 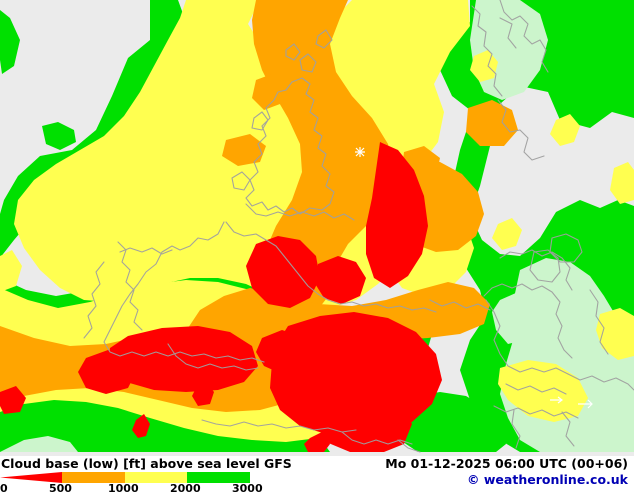 I want to click on copyright-label: © weatheronline.co.uk, so click(x=547, y=479).